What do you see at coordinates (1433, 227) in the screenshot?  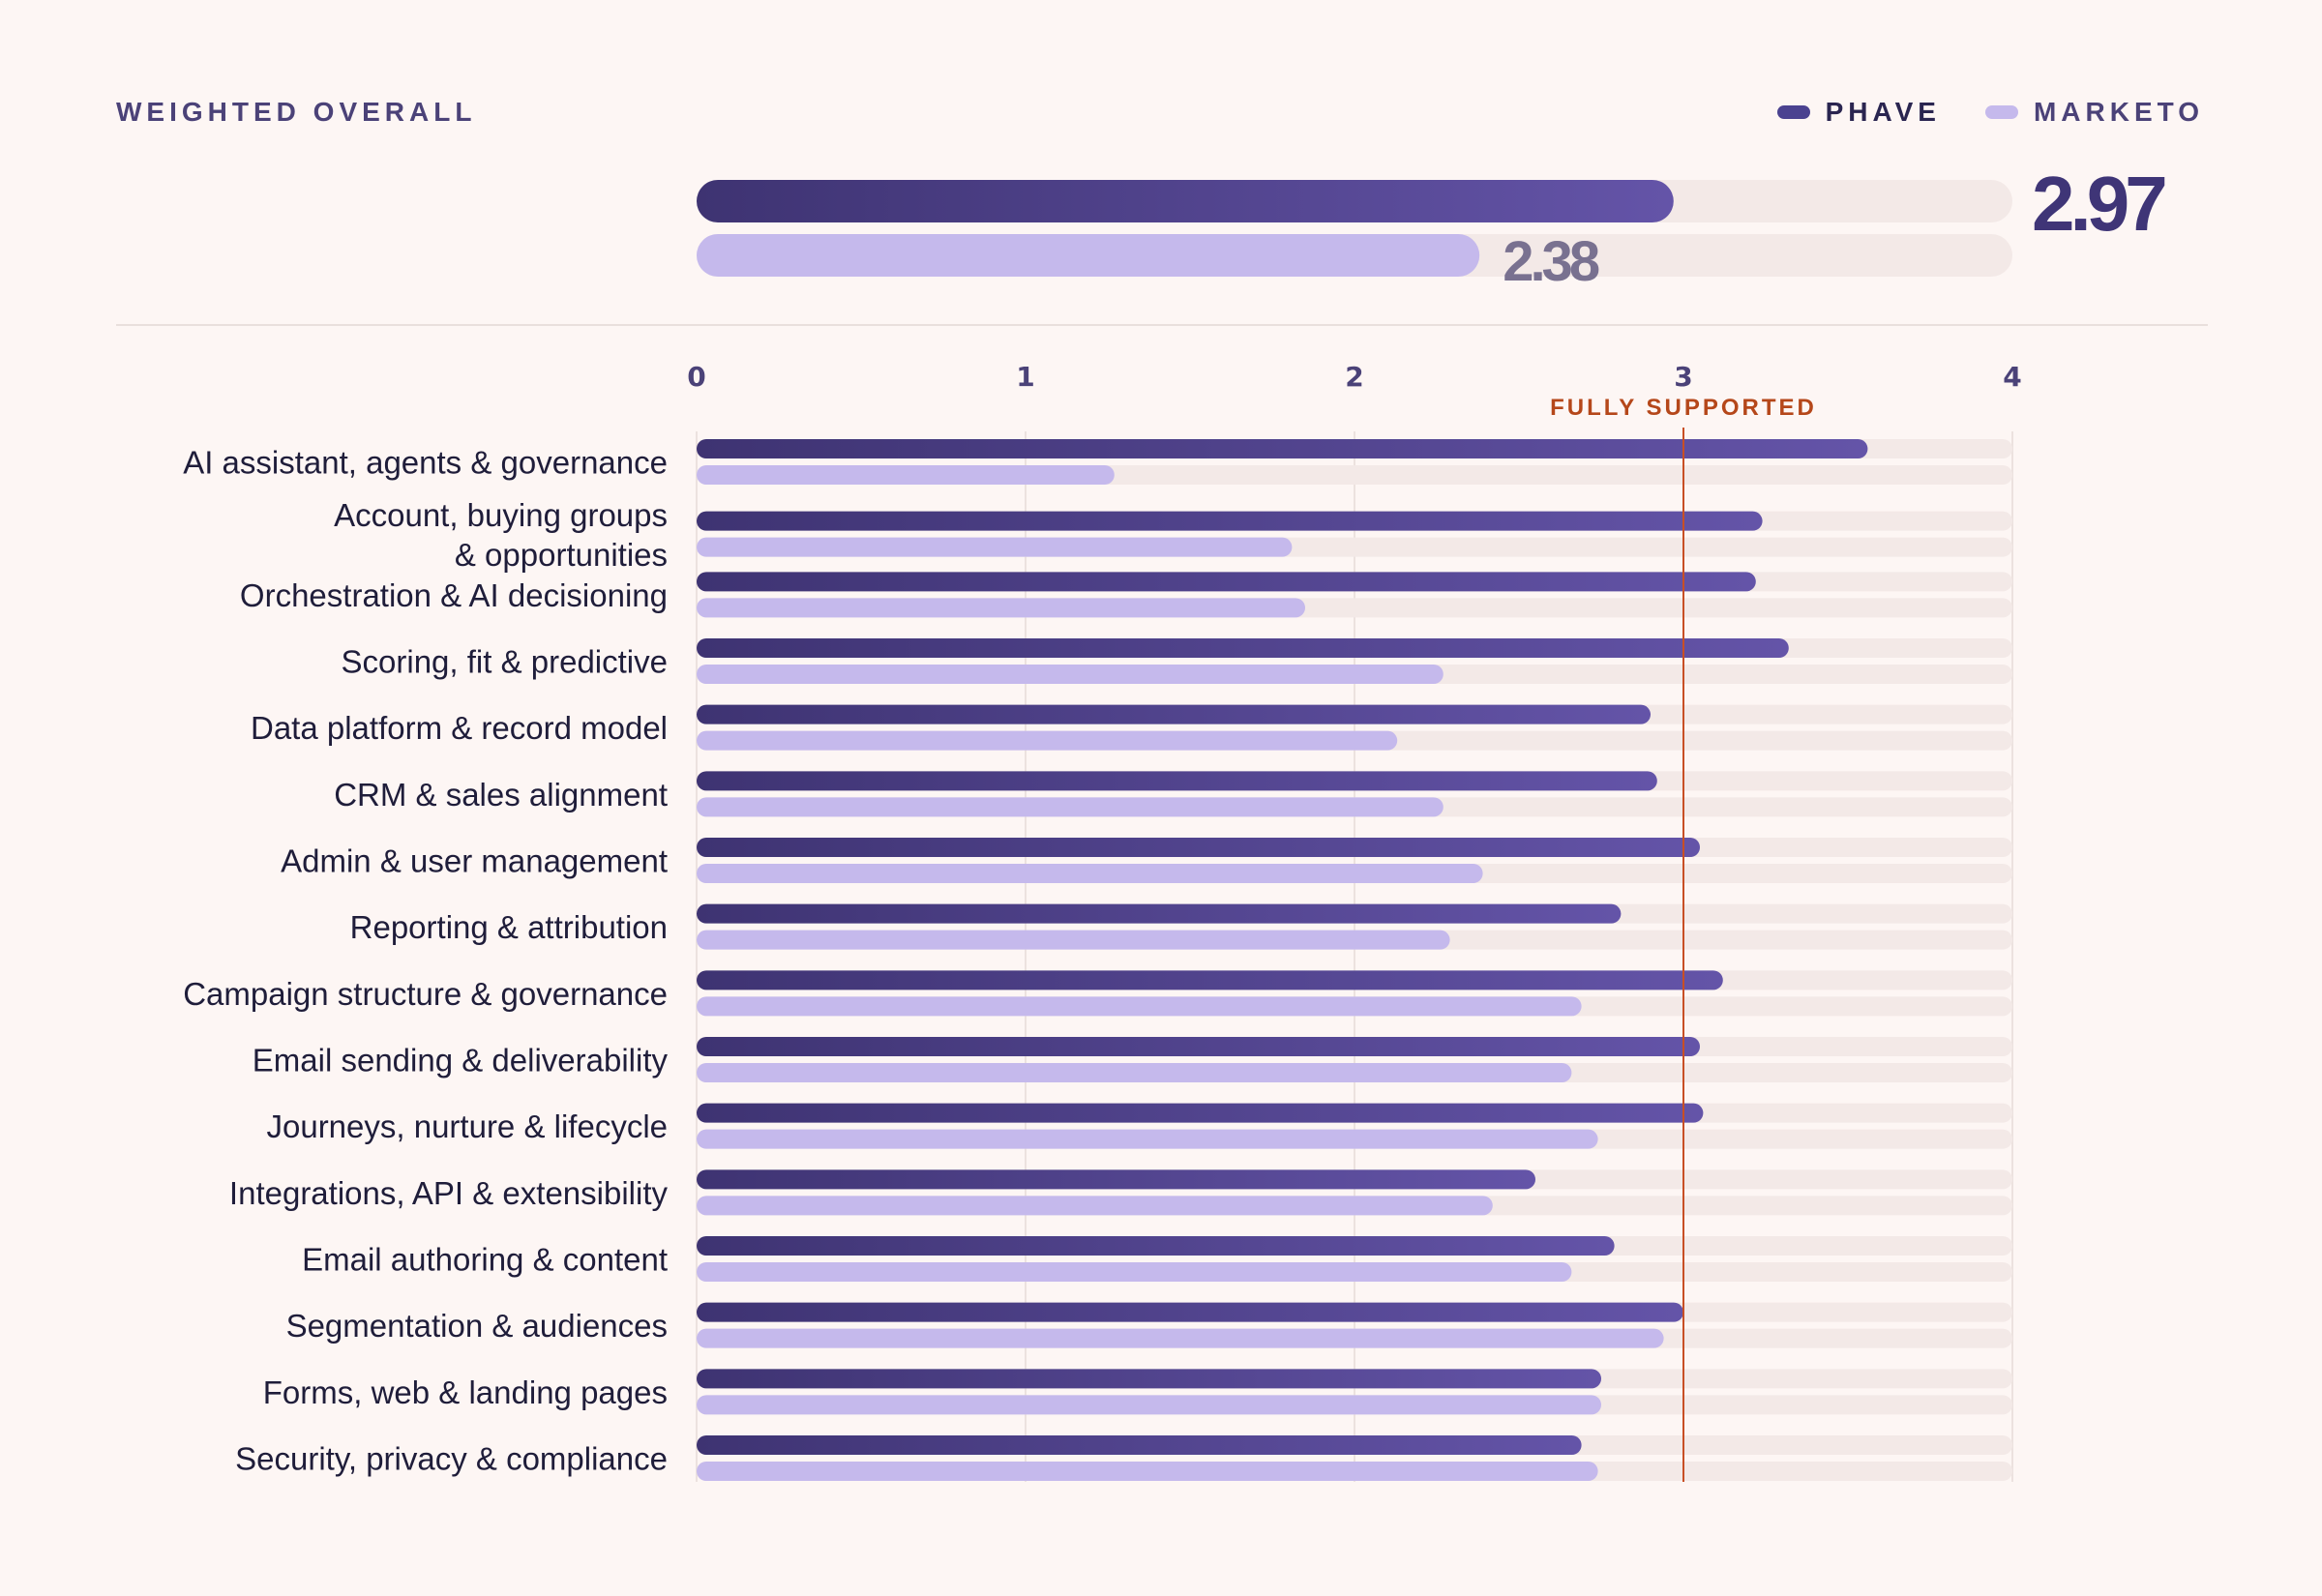 I see `overall-section: 2.97 2.38` at bounding box center [1433, 227].